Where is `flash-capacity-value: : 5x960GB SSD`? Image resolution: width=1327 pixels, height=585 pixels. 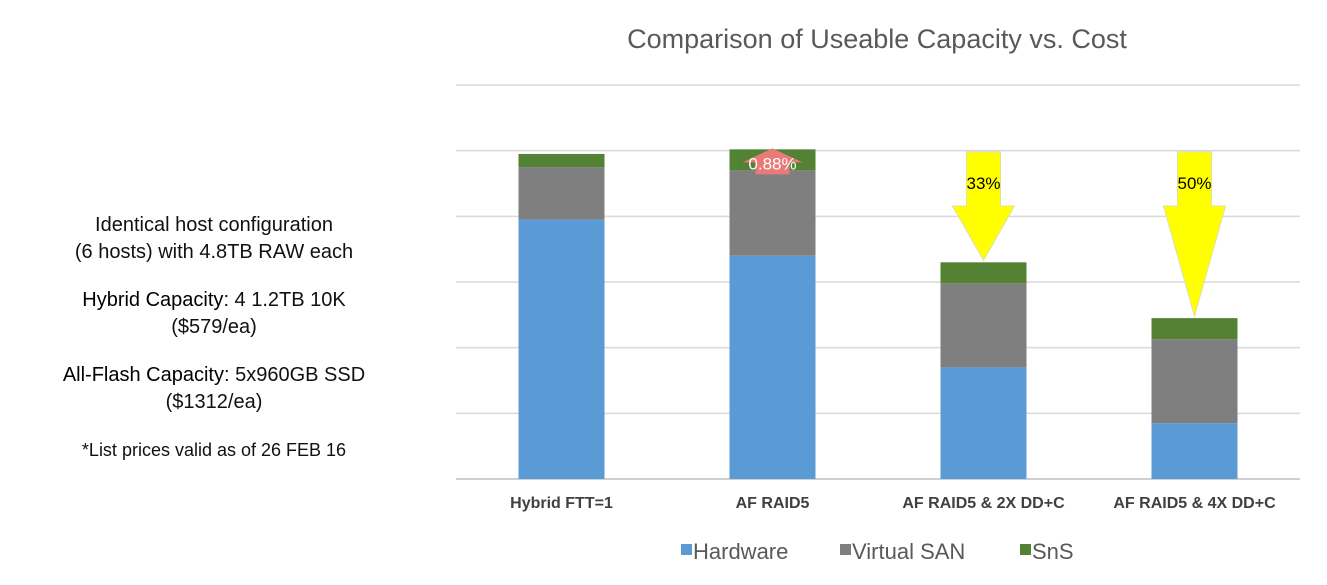
flash-capacity-value: : 5x960GB SSD is located at coordinates (294, 375).